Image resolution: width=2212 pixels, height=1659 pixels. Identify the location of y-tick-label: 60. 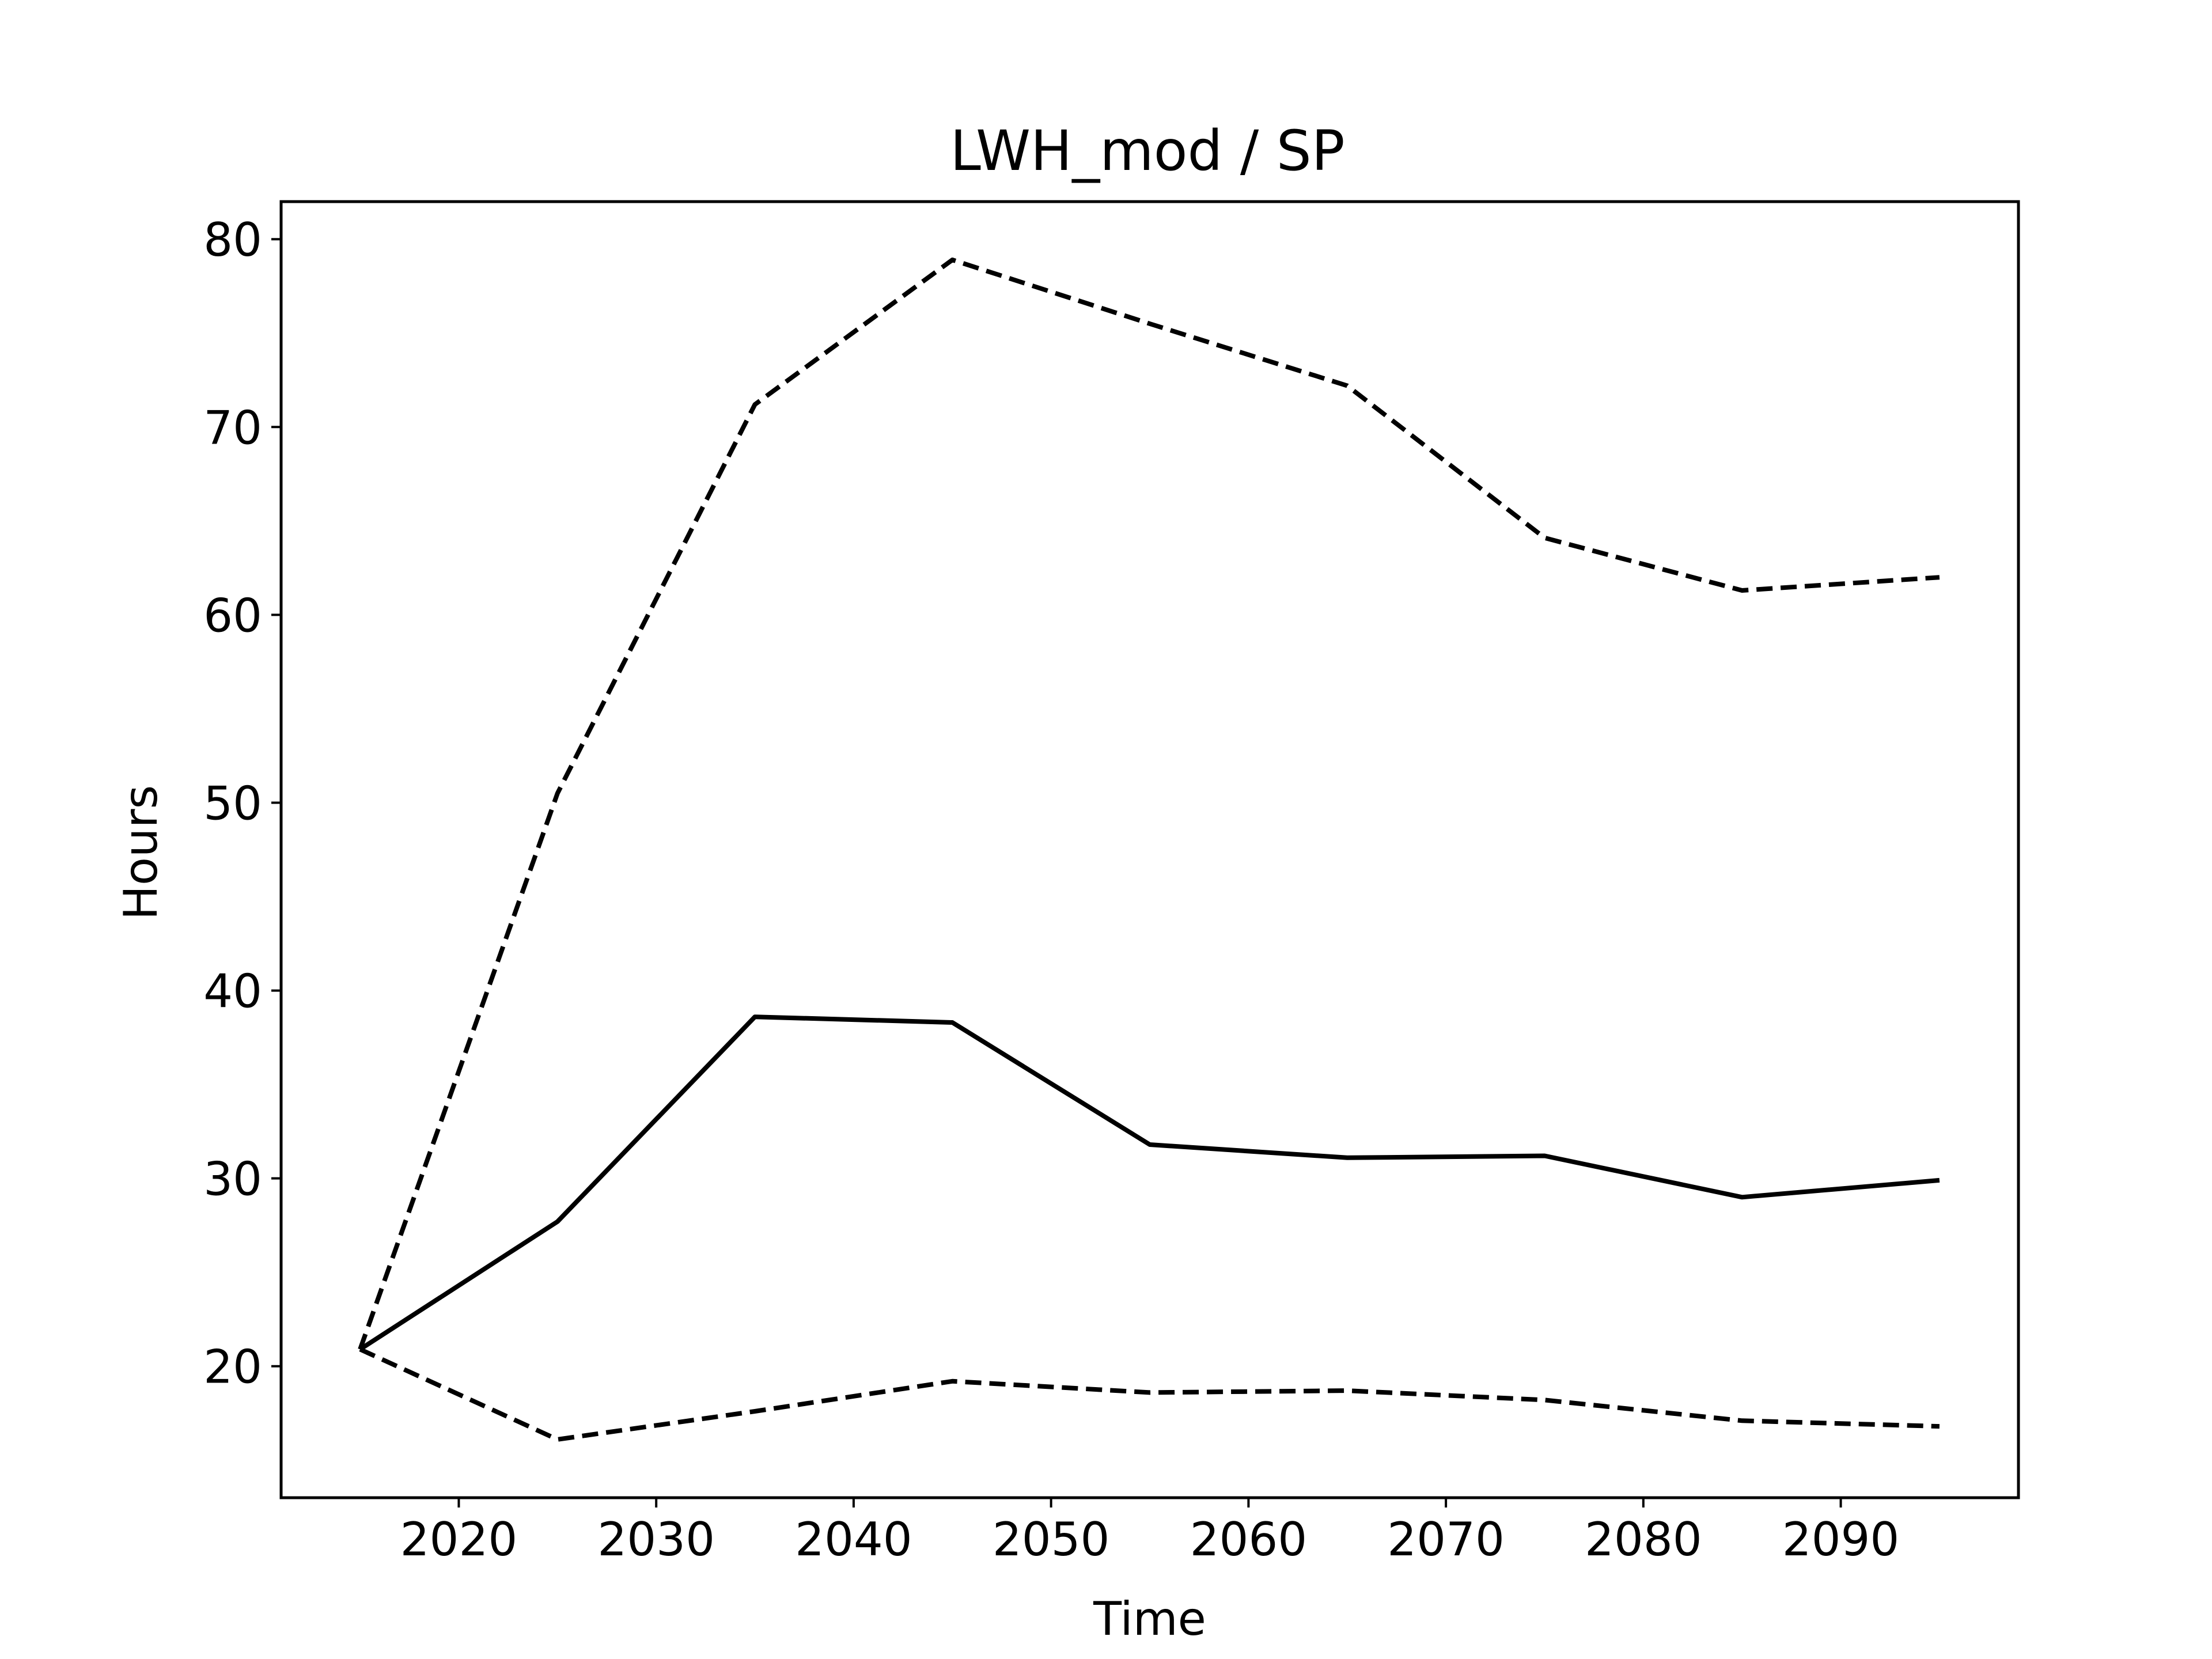
(232, 615).